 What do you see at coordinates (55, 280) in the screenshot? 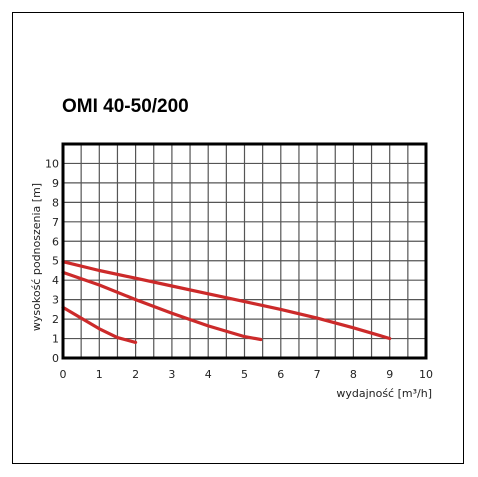
I see `y-tick-label: 4` at bounding box center [55, 280].